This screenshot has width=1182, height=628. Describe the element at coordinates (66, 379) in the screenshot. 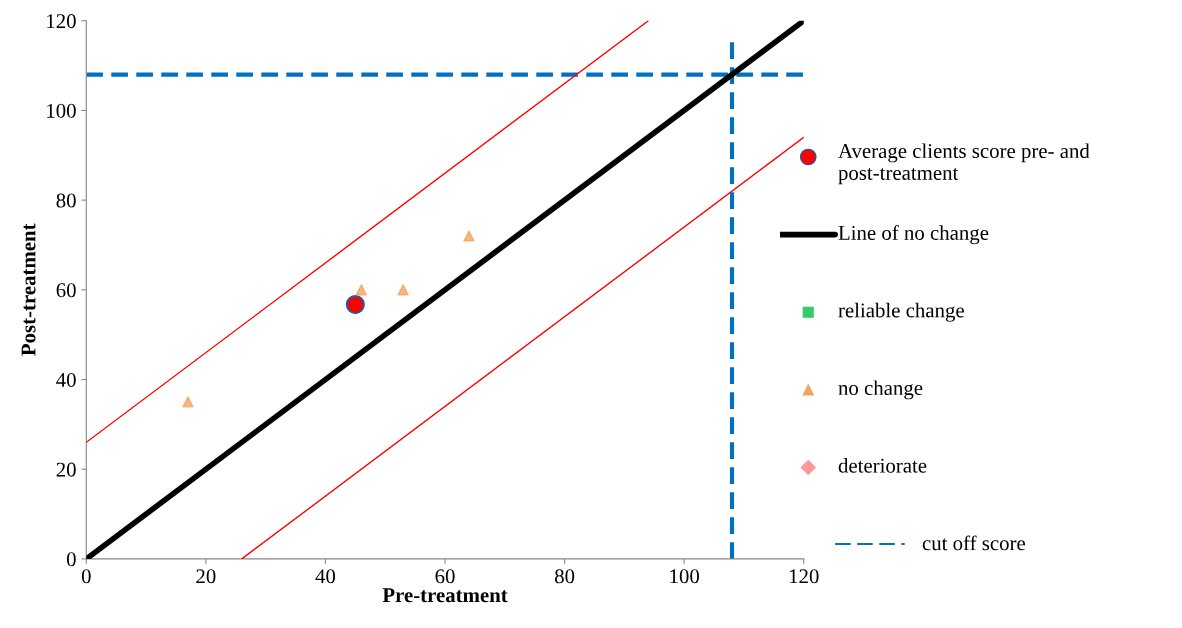

I see `y-tick-label: 40` at that location.